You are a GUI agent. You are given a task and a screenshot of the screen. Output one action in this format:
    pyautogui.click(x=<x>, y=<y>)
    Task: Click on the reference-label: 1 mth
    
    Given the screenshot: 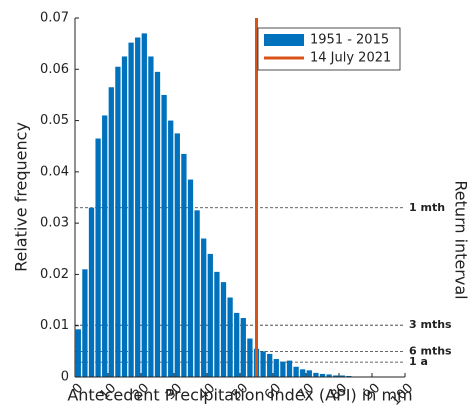 What is the action you would take?
    pyautogui.click(x=427, y=207)
    